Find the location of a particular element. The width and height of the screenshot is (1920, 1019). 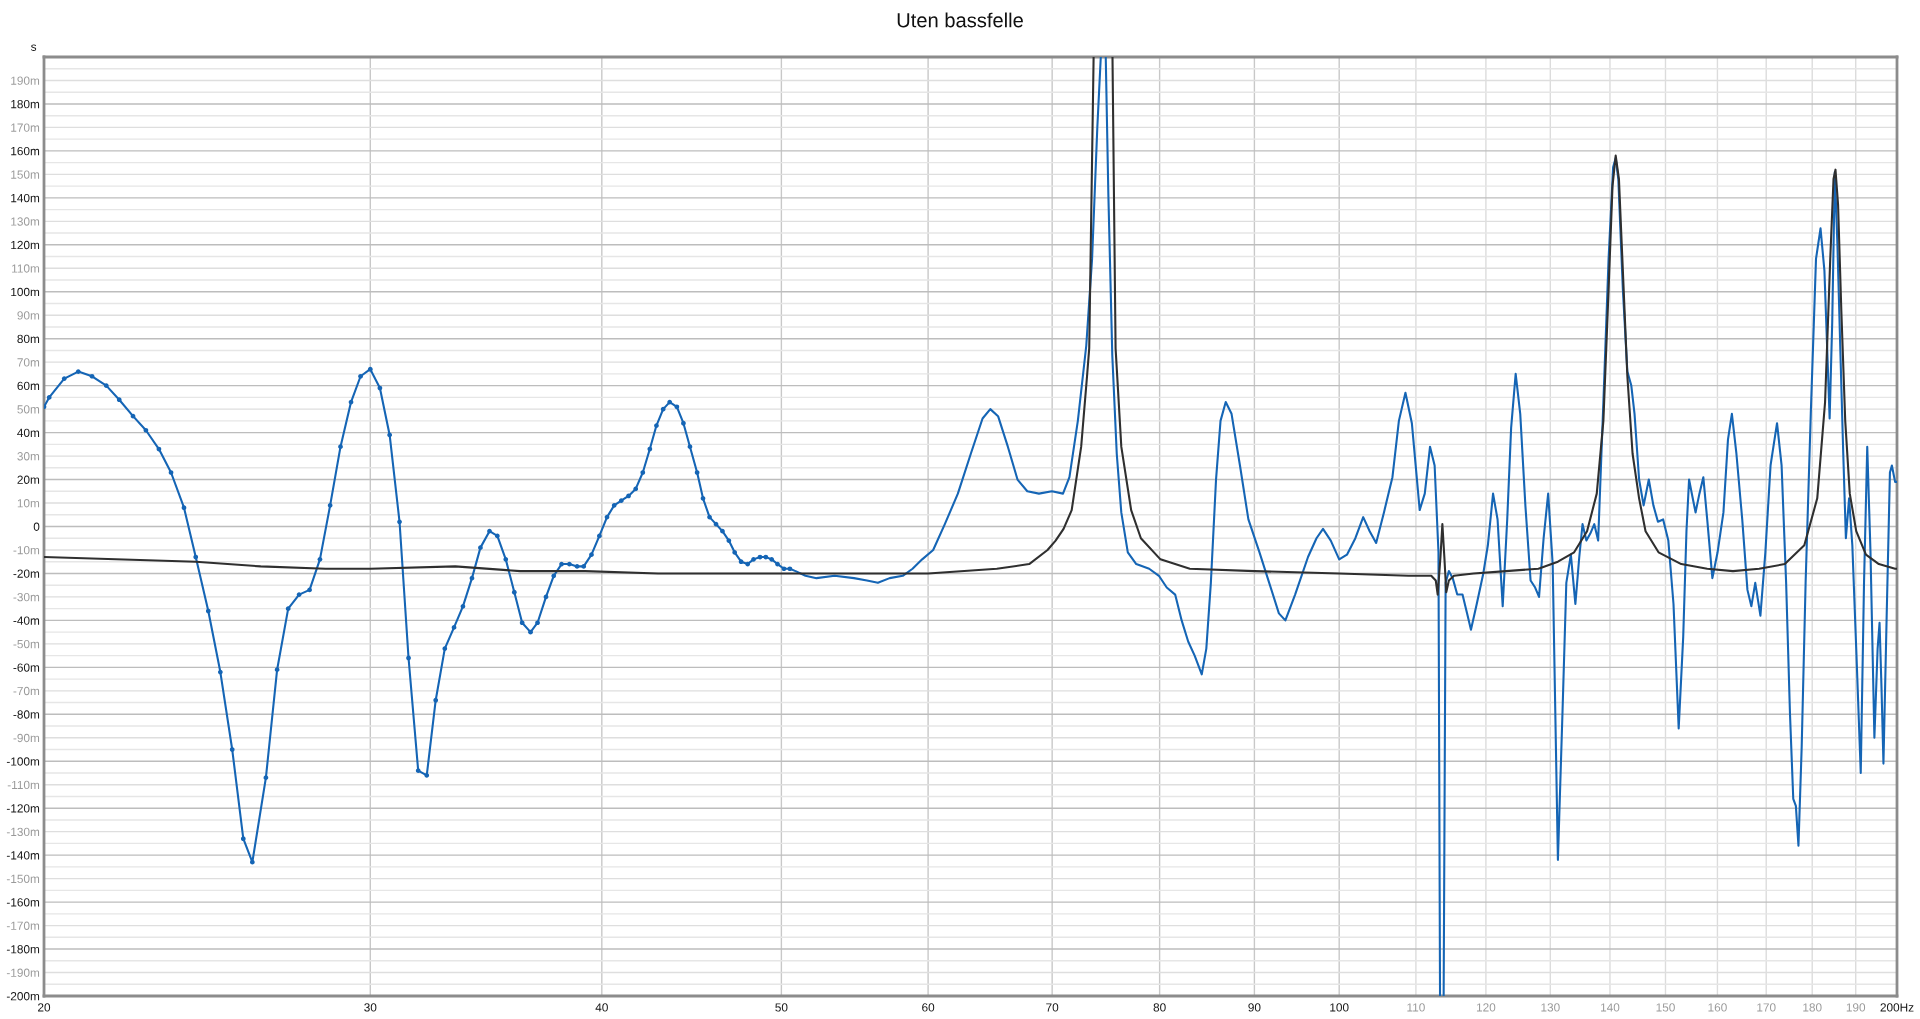

y-tick-label: 10m is located at coordinates (28, 503).